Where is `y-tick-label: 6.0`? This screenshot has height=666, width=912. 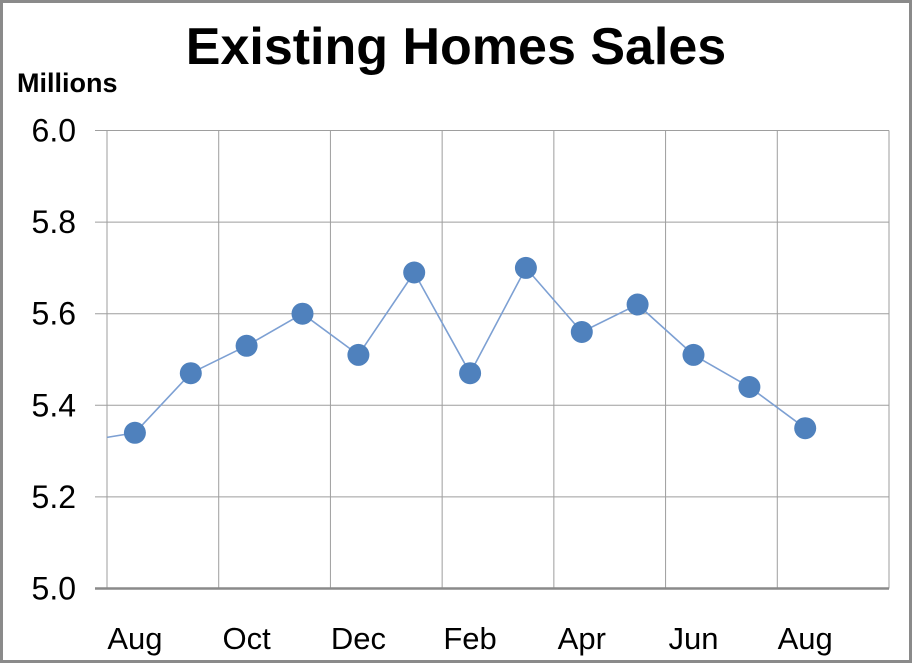 y-tick-label: 6.0 is located at coordinates (54, 131).